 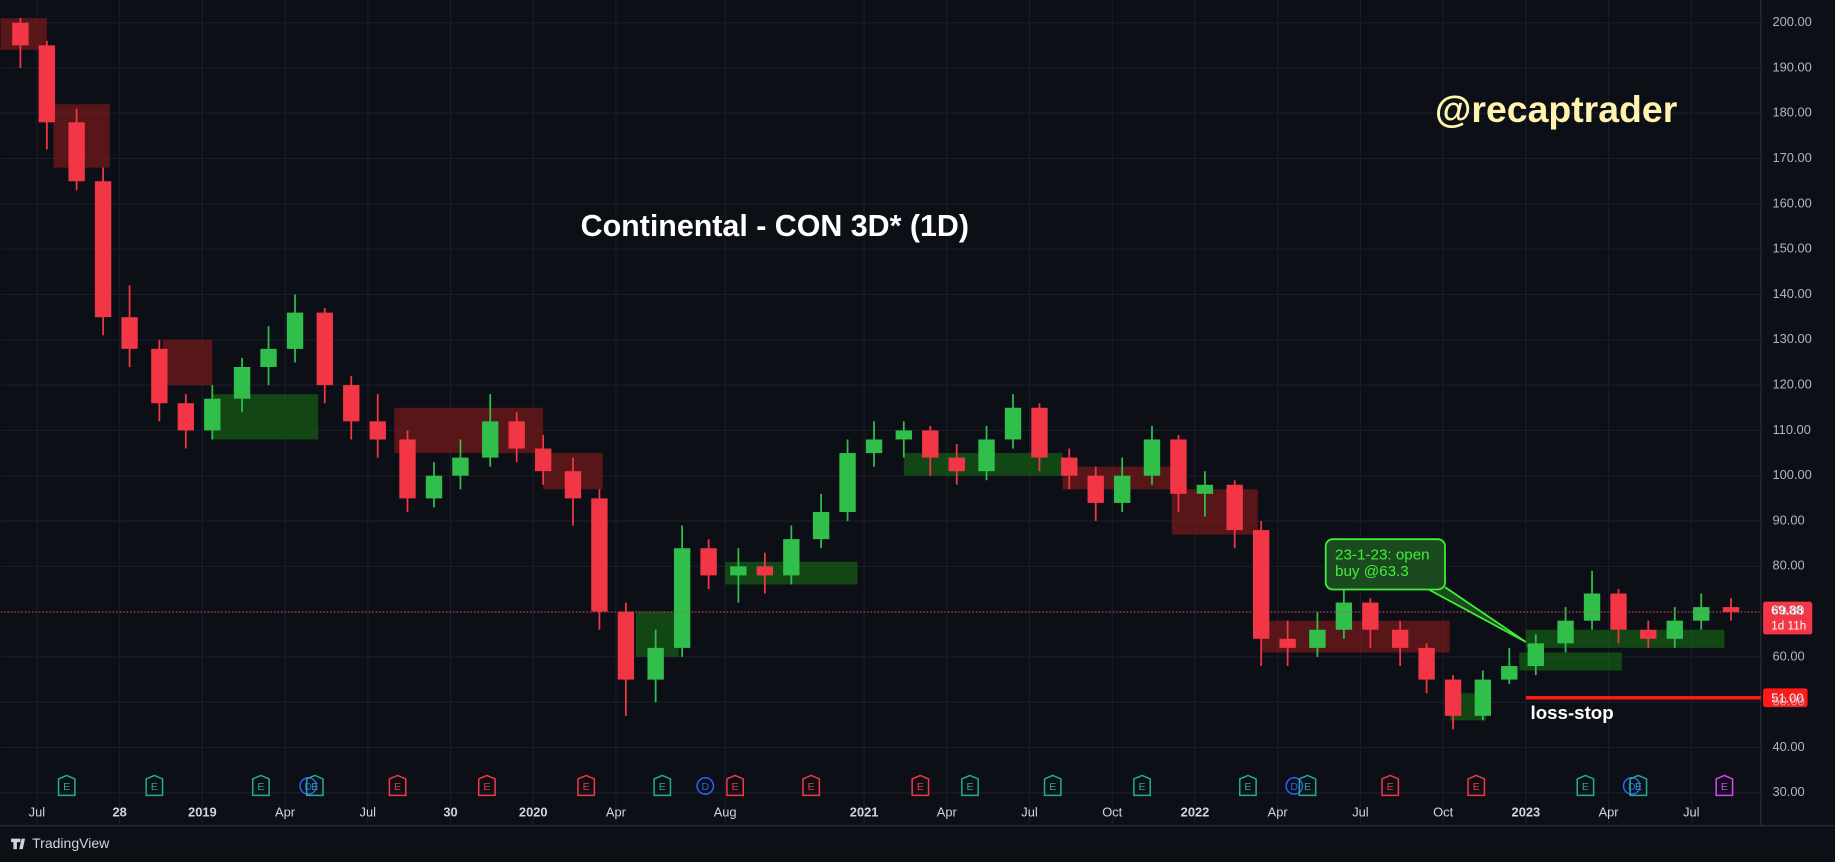 What do you see at coordinates (1791, 21) in the screenshot?
I see `y-tick-label: 200.00` at bounding box center [1791, 21].